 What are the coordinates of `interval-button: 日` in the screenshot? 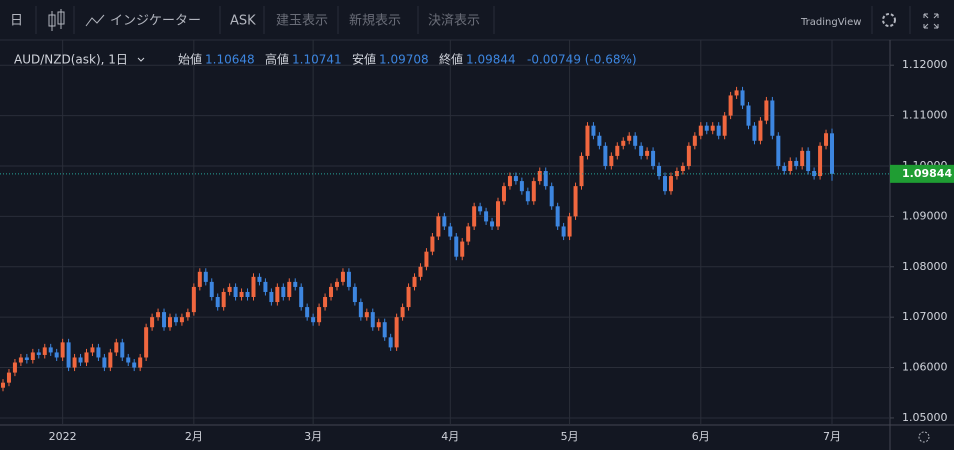 It's located at (16, 21).